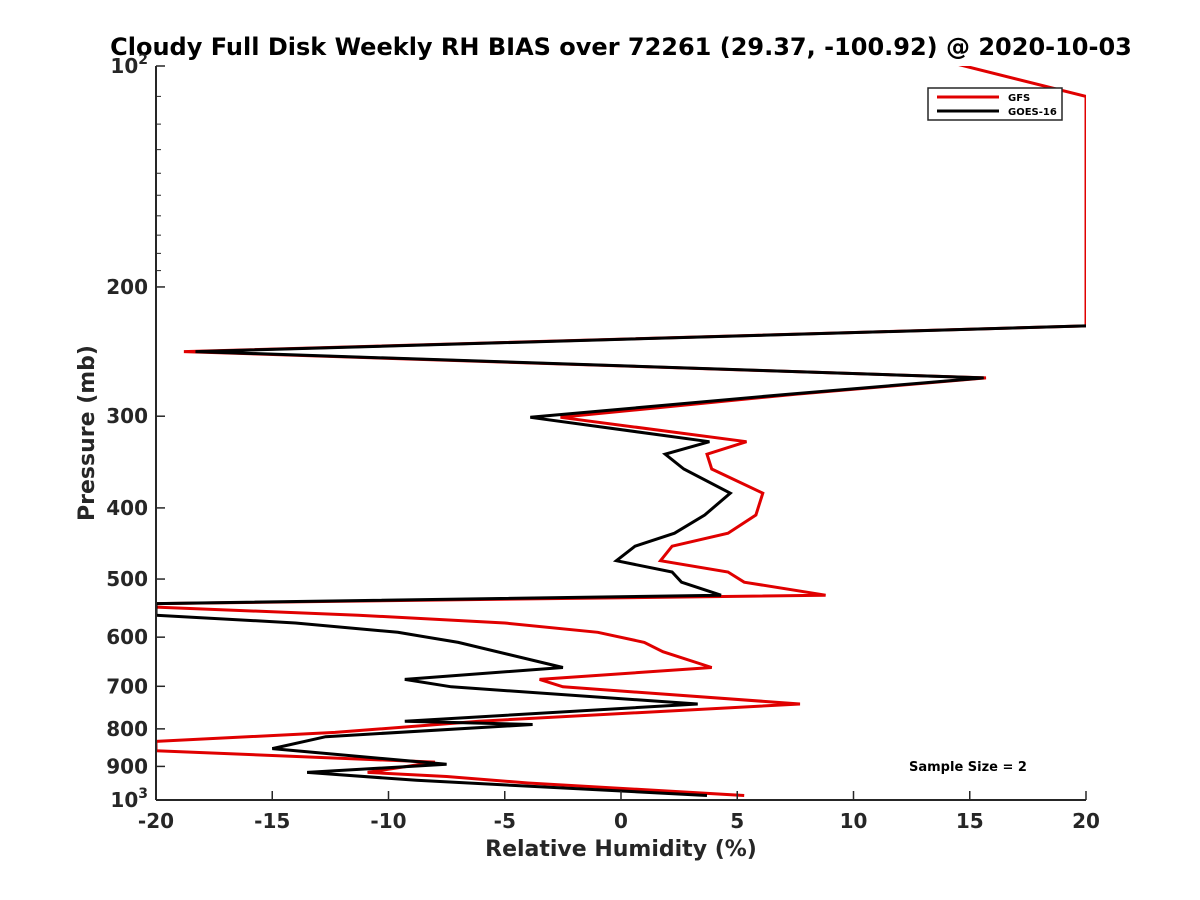  I want to click on y-tick-label: 500, so click(127, 579).